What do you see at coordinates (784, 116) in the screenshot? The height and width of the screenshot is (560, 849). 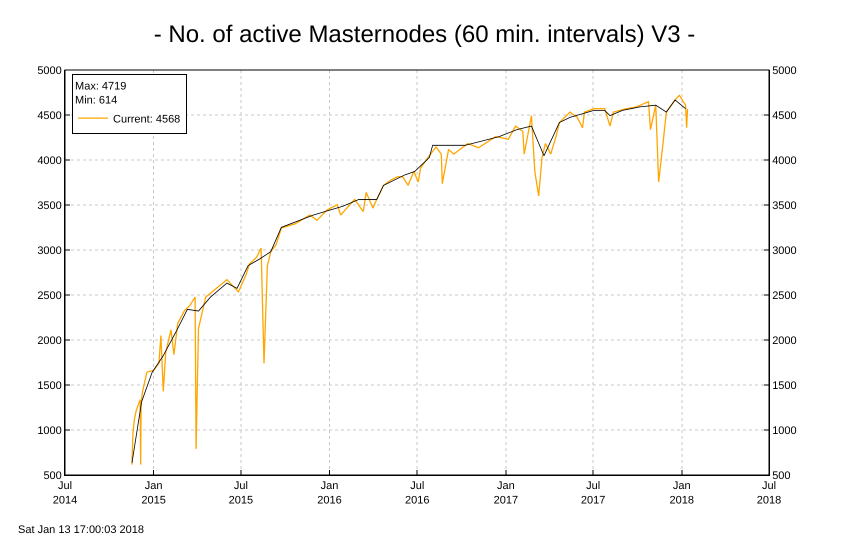 I see `y2-tick-label: 4500` at bounding box center [784, 116].